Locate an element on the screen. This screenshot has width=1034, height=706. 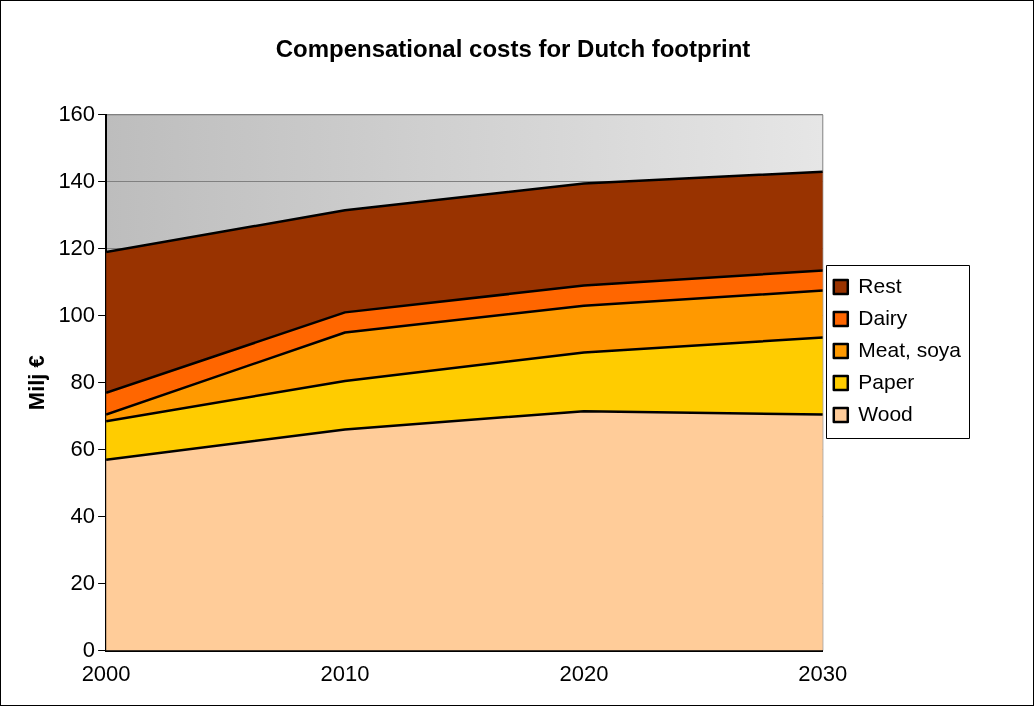
y-tick-label: 100 is located at coordinates (77, 314).